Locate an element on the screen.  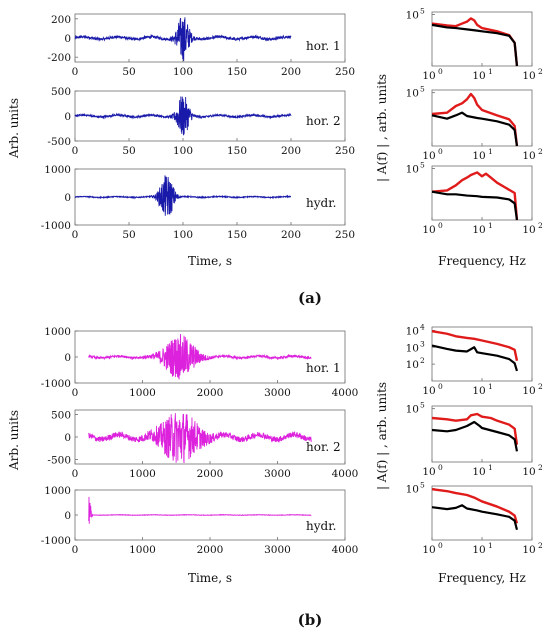
x-tick-label: 250 is located at coordinates (345, 151).